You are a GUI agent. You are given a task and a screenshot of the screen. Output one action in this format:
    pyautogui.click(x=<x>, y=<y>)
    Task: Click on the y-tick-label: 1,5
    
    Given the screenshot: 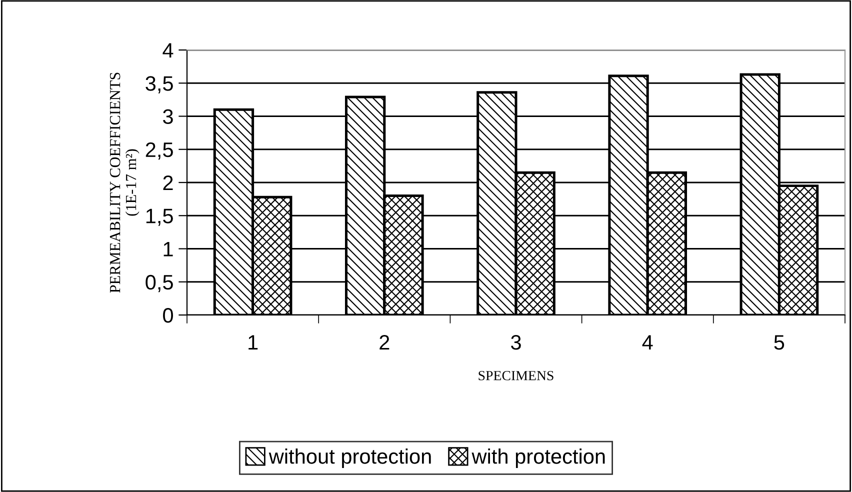 What is the action you would take?
    pyautogui.click(x=159, y=217)
    